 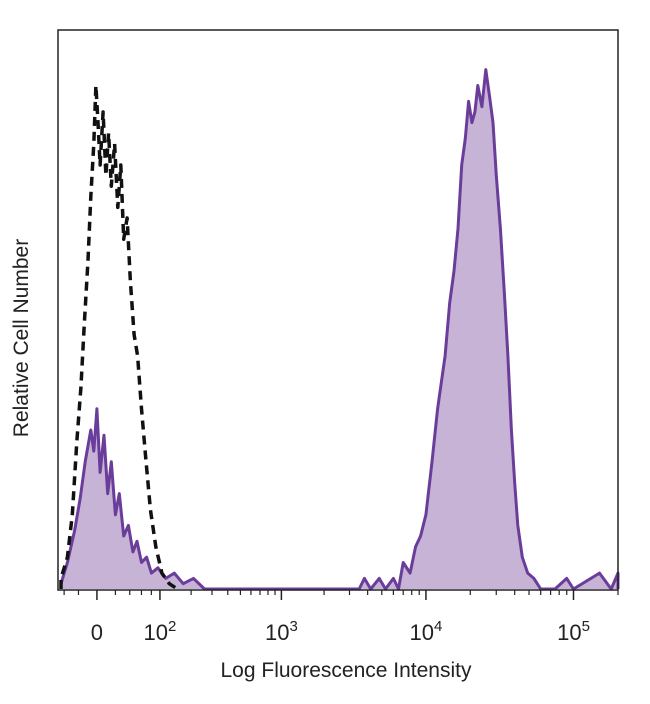 I want to click on x-axis-ticks: 0 10² 10³ 10⁴ 10⁵, so click(x=341, y=617).